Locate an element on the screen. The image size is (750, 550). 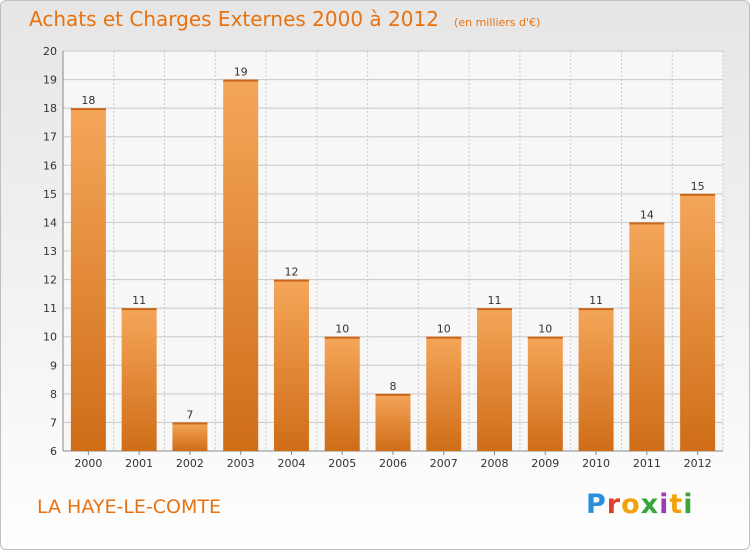
x-tick-label: 2000 is located at coordinates (88, 463).